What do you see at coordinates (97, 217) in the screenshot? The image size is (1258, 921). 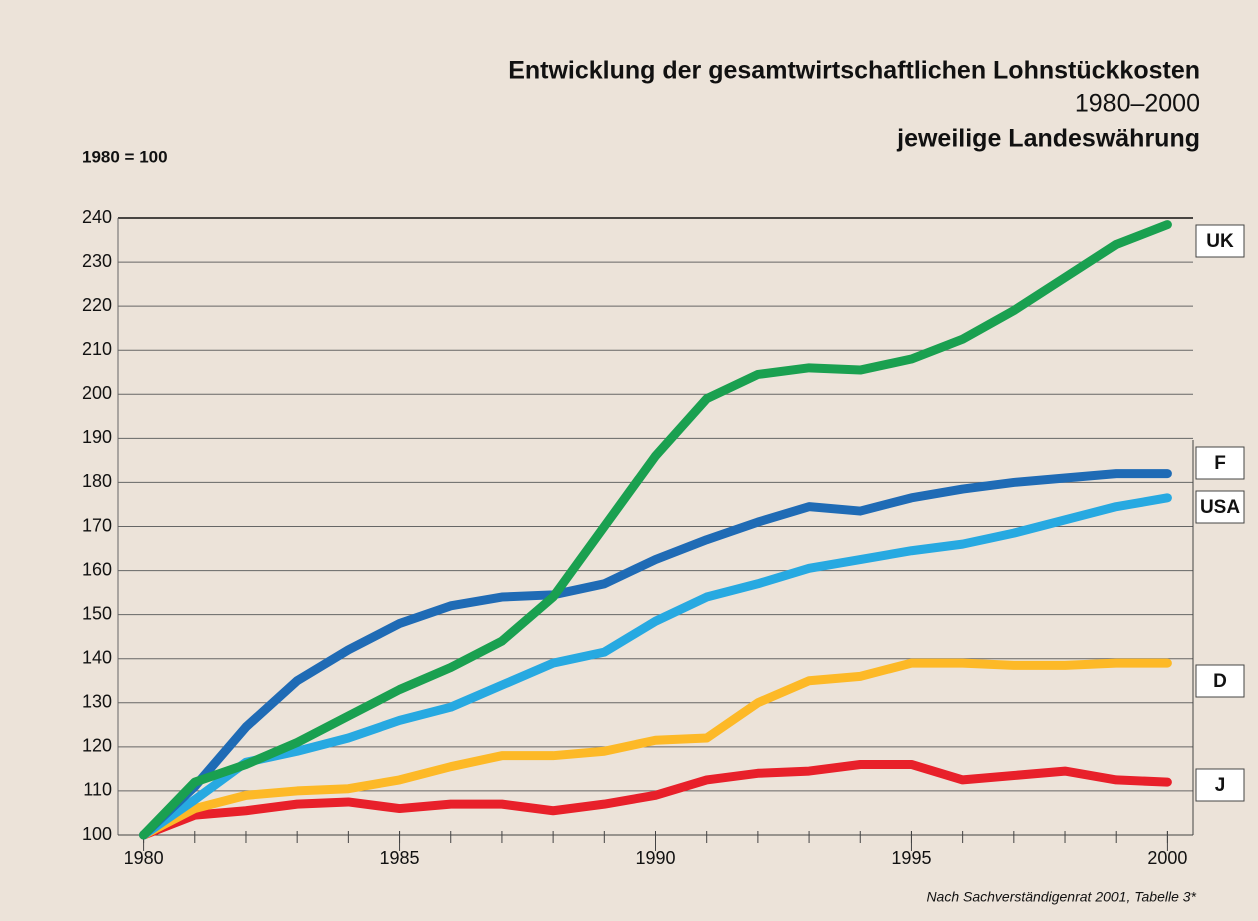 I see `y-tick-label: 240` at bounding box center [97, 217].